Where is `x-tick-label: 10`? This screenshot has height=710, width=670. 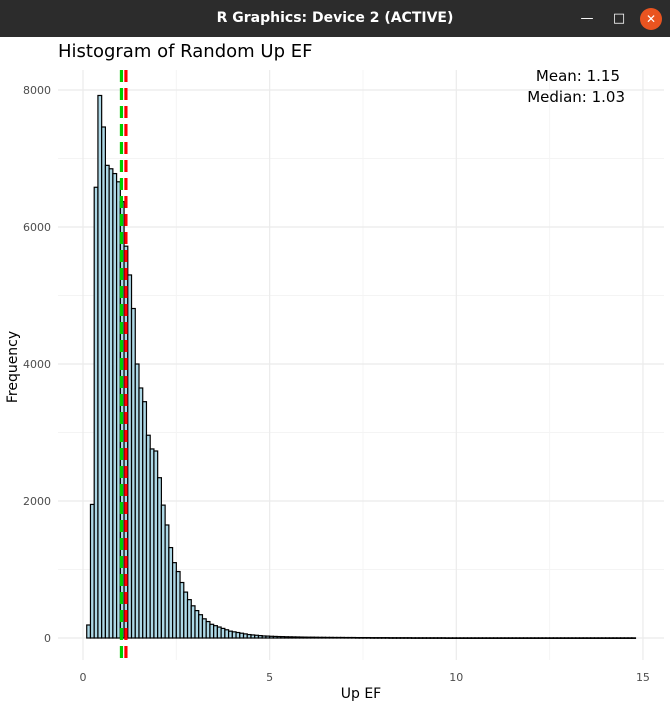 x-tick-label: 10 is located at coordinates (456, 677).